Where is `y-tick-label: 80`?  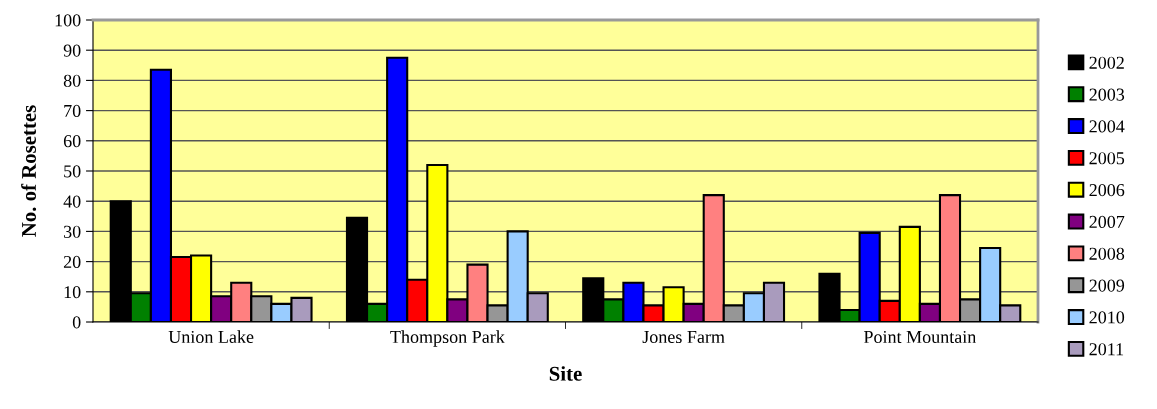
y-tick-label: 80 is located at coordinates (72, 80).